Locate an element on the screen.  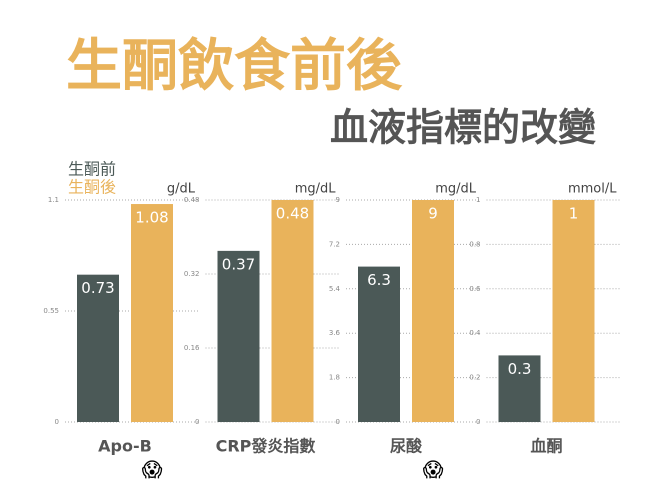
unit-label: mmol/L is located at coordinates (592, 189).